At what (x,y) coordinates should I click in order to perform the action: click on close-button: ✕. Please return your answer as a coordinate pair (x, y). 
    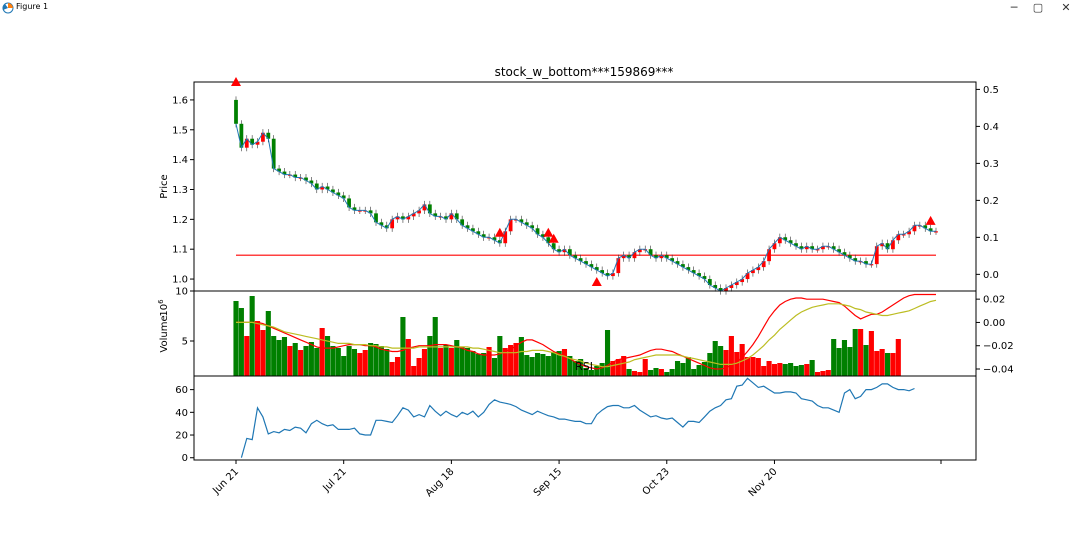
    Looking at the image, I should click on (1066, 9).